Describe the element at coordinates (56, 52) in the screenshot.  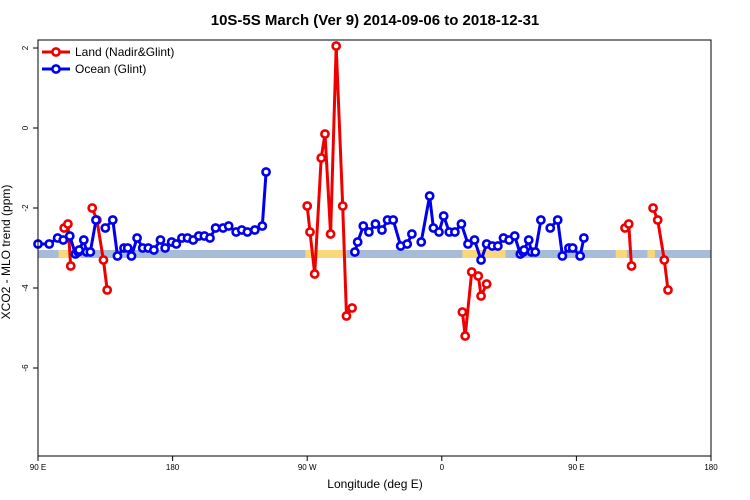
I see `legend-land-marker` at that location.